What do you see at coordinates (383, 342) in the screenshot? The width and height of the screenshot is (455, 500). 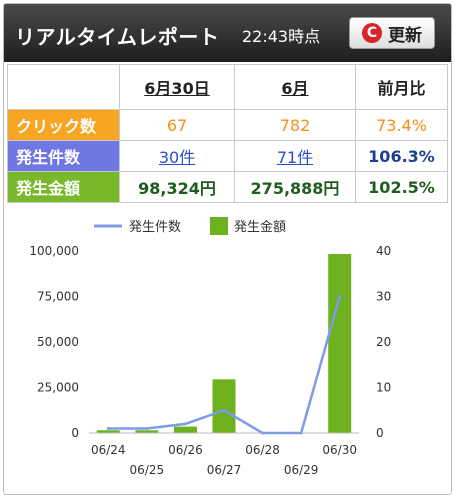 I see `y-right-tick-label: 20` at bounding box center [383, 342].